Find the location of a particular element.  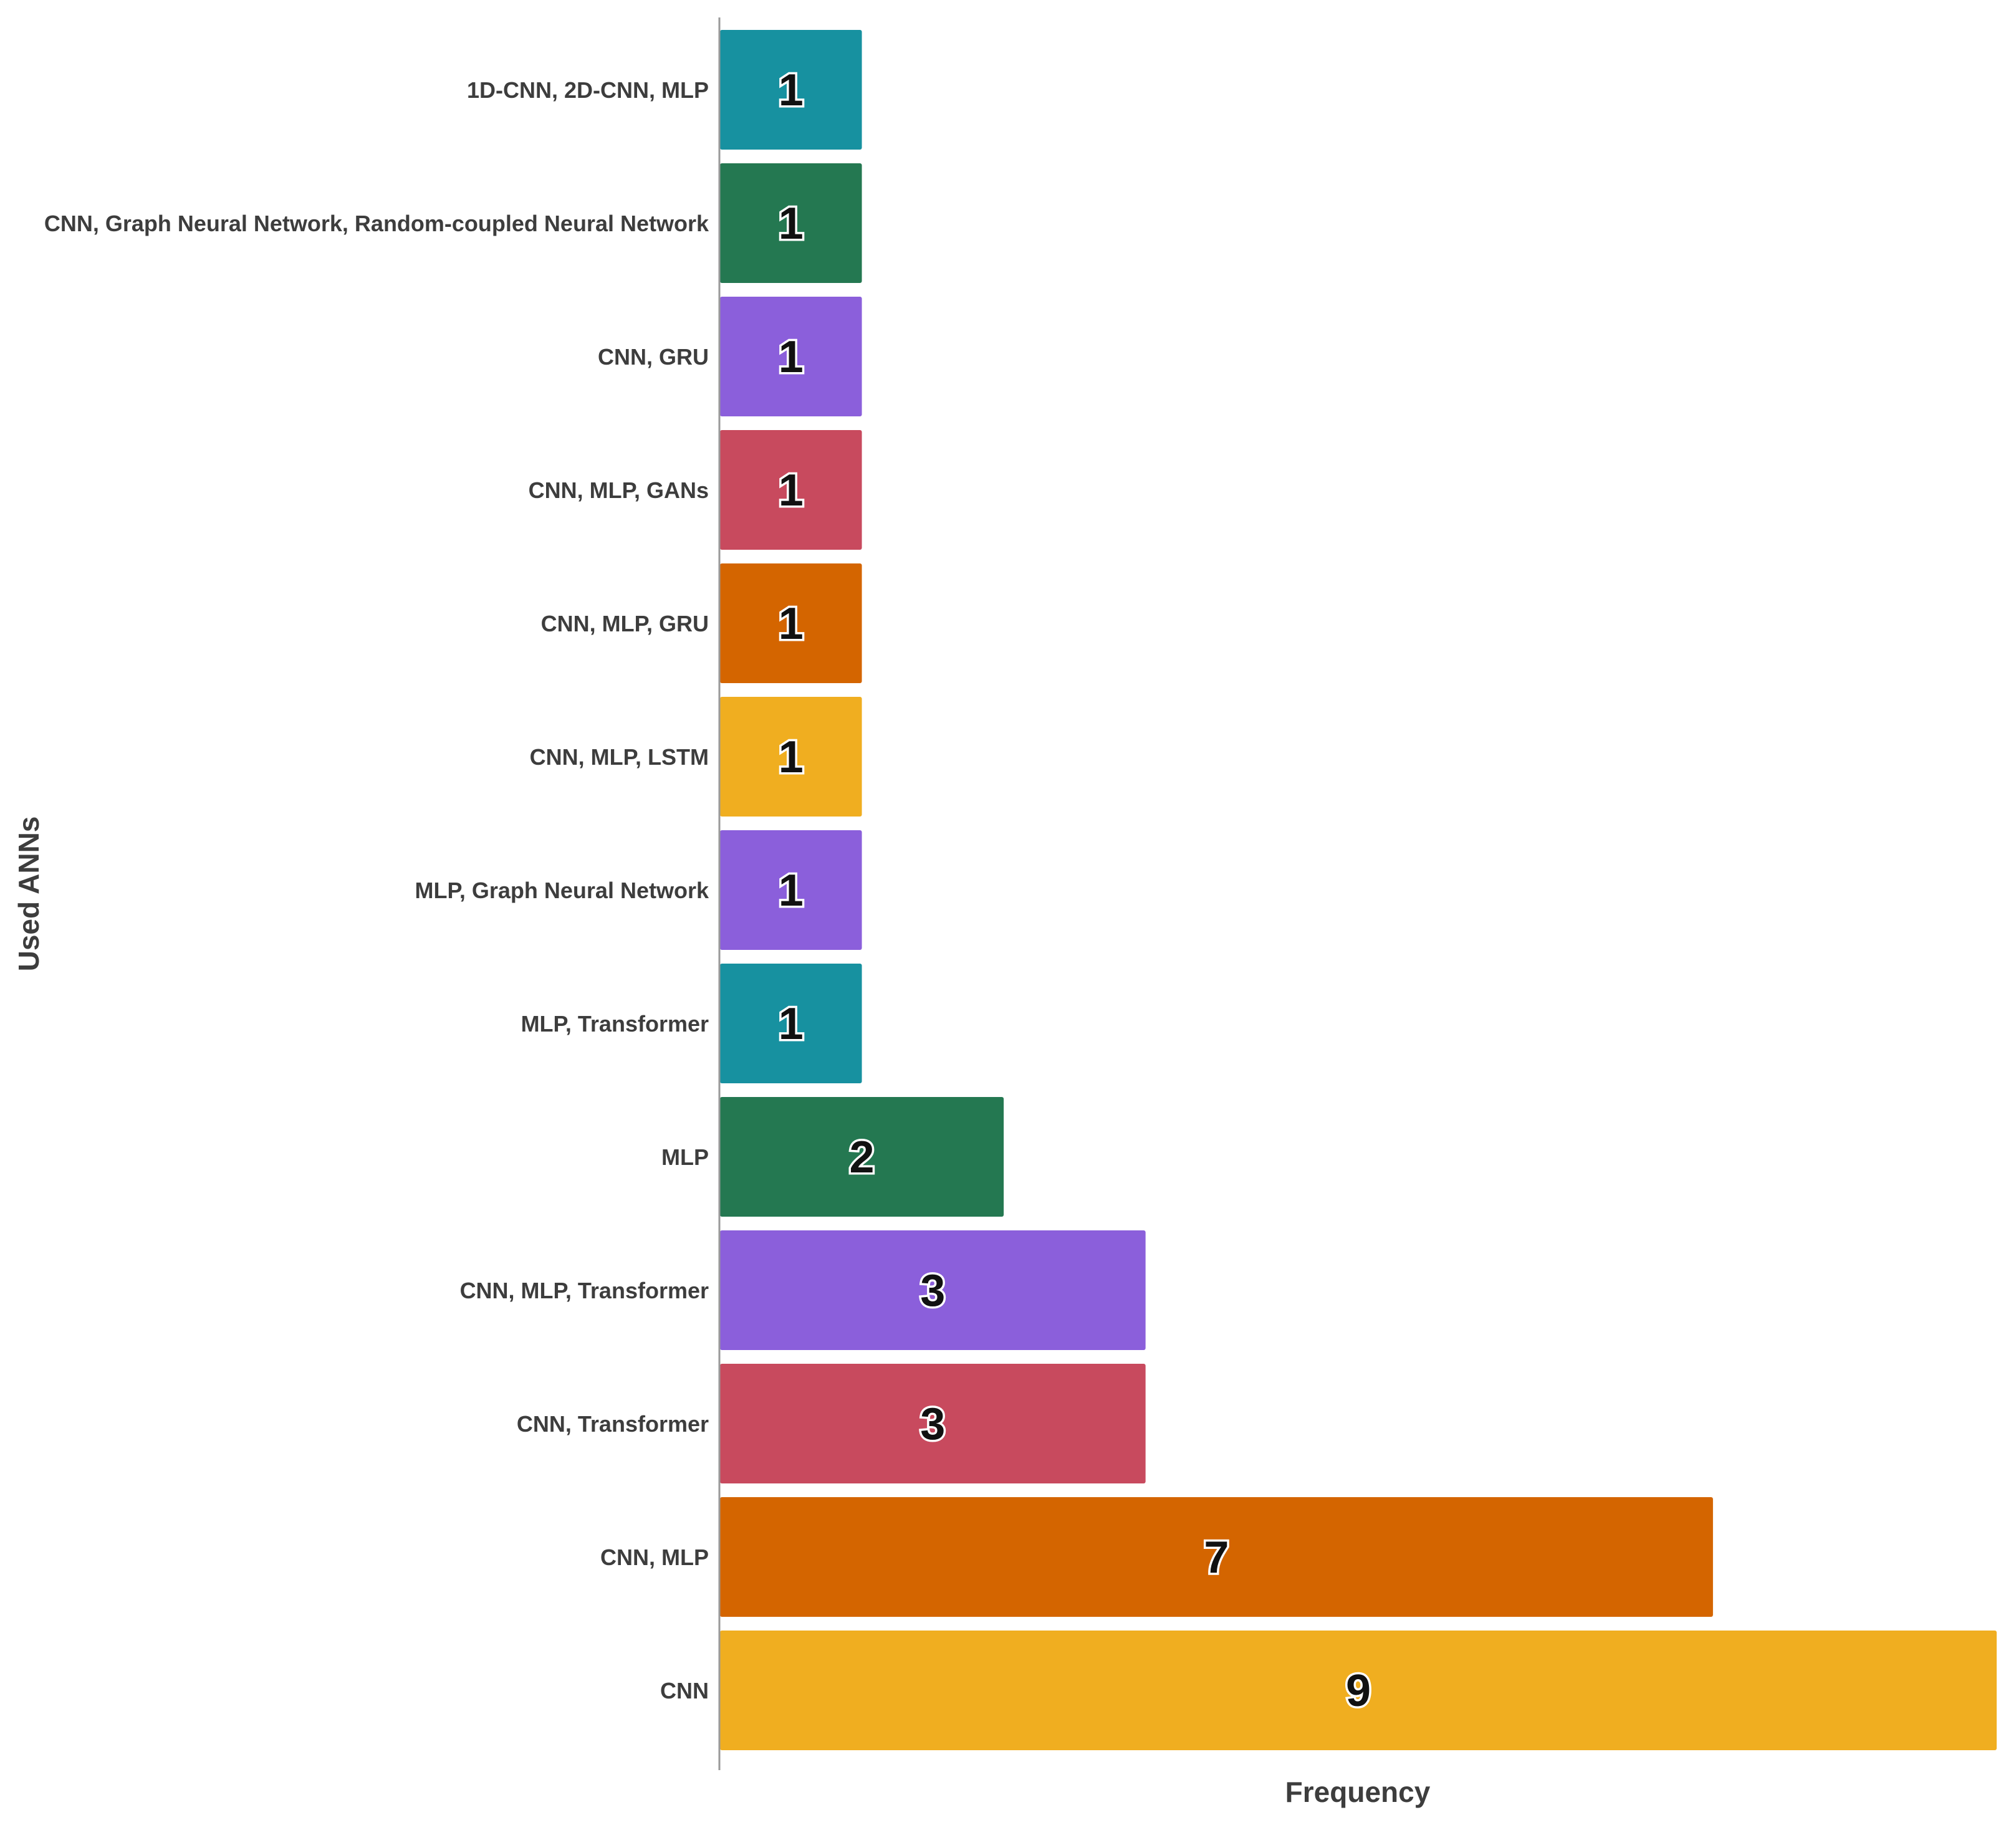

bar-value-label: 7 is located at coordinates (1216, 1558).